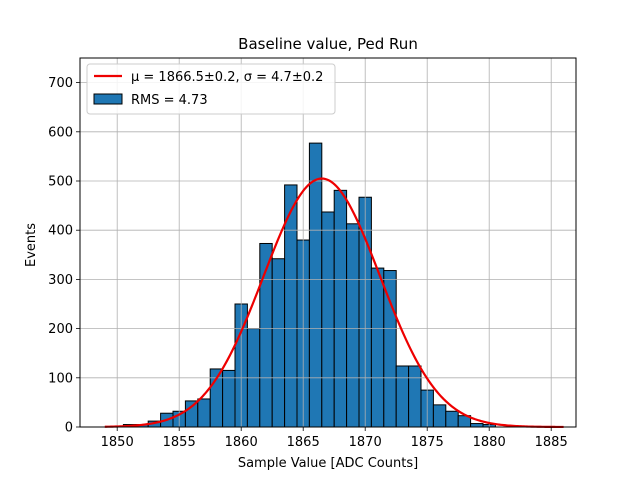 This screenshot has height=480, width=640. Describe the element at coordinates (60, 280) in the screenshot. I see `y-tick-label-300: 300` at that location.